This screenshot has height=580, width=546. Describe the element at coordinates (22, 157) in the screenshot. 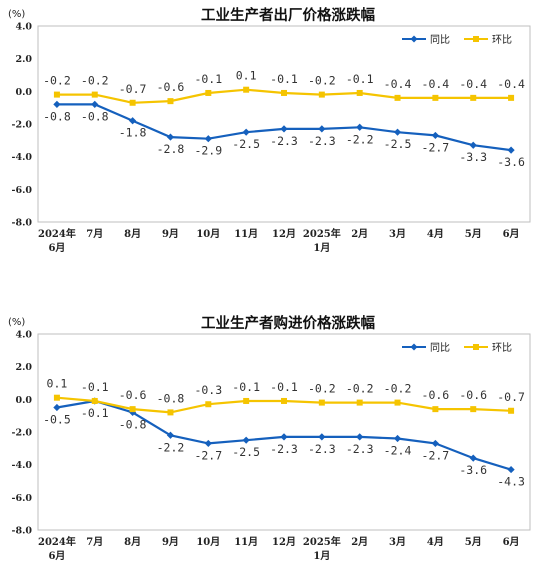

I see `y-tick-label: -4.0` at that location.